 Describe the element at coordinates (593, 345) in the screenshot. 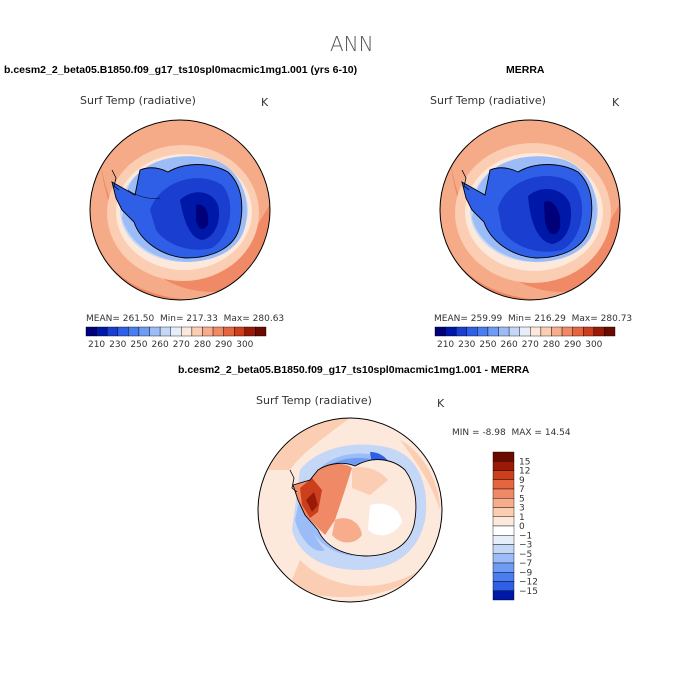

I see `panel2-colorbar-tick-label: 300` at that location.